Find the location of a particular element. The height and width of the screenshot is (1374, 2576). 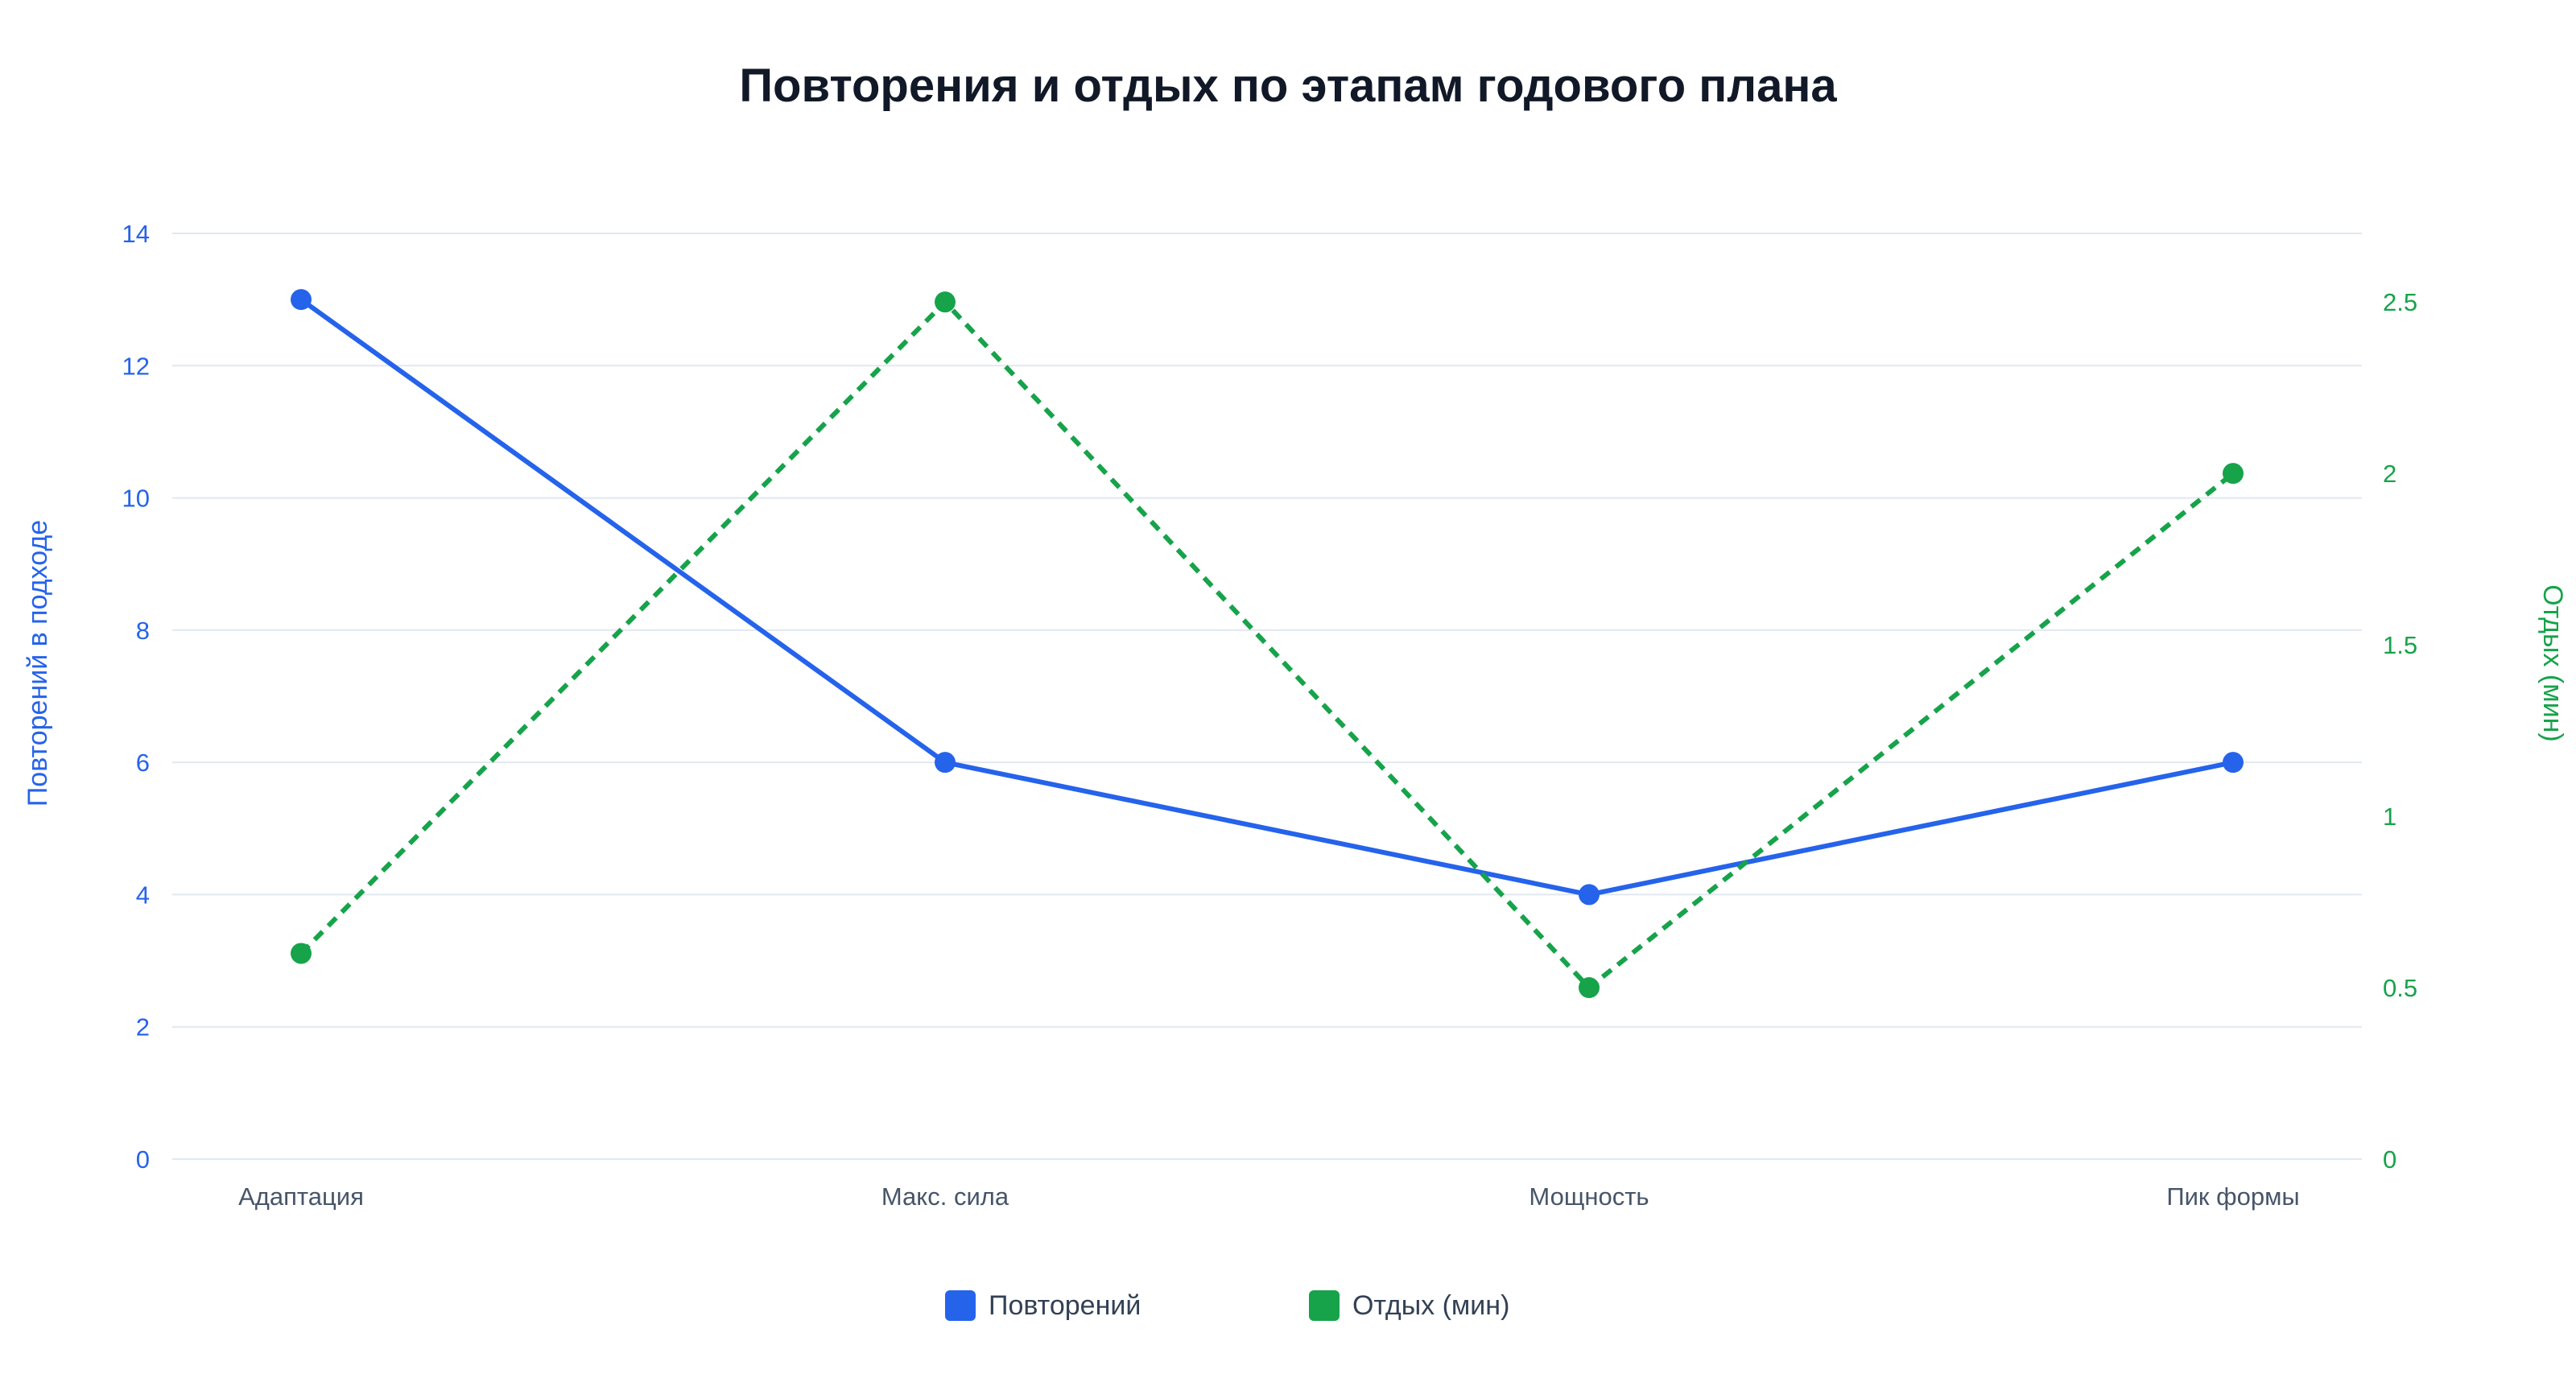

legend-label: Отдых (мин) is located at coordinates (1430, 1305).